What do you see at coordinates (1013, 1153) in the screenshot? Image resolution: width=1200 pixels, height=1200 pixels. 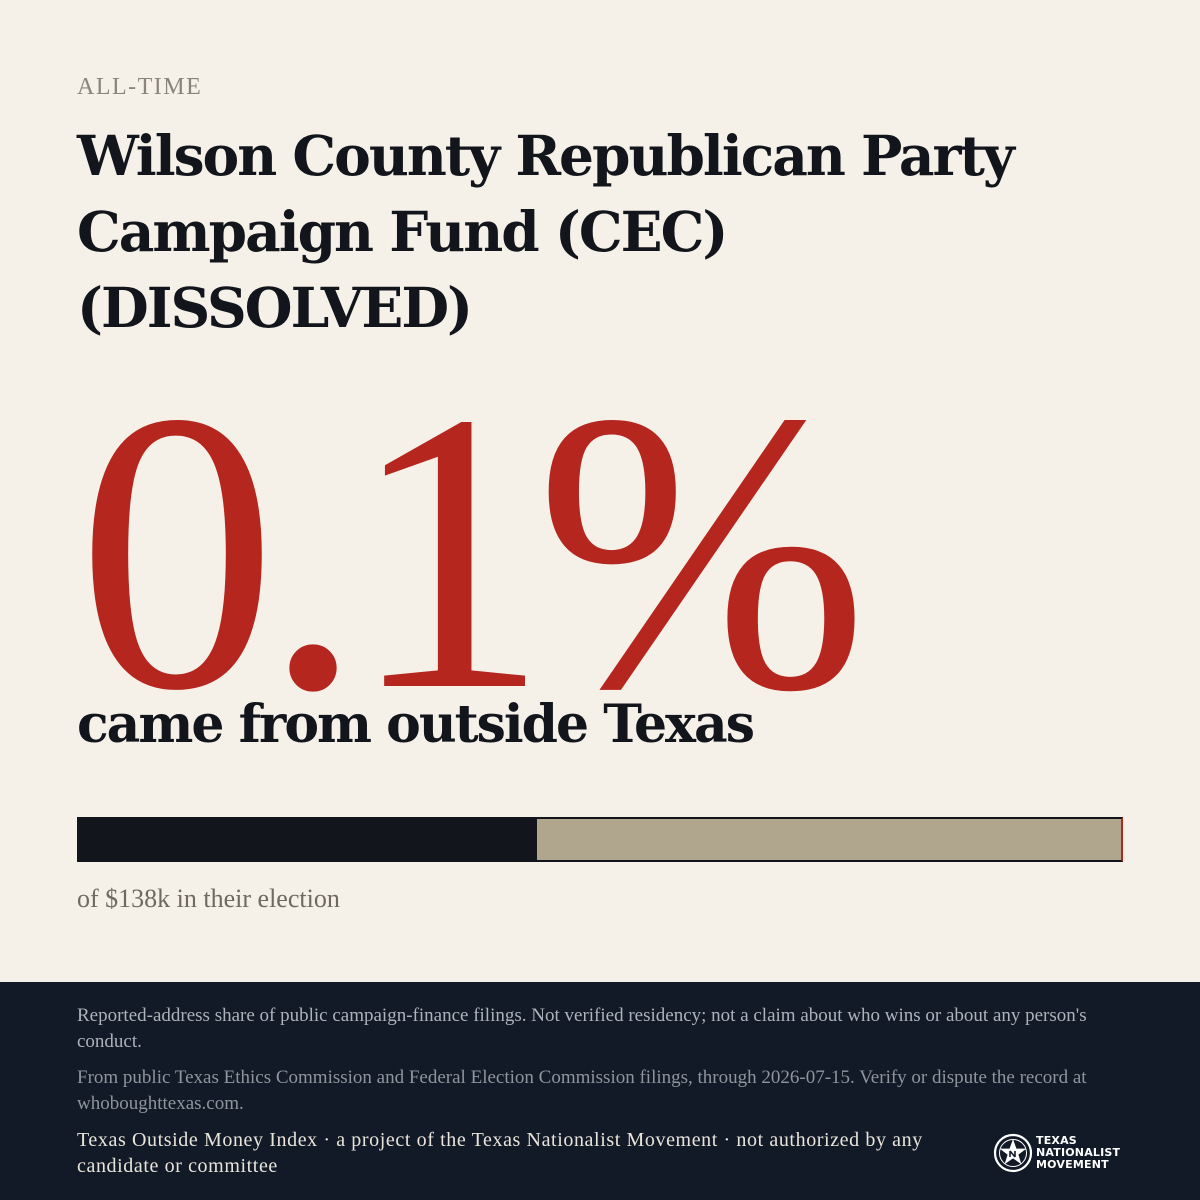 I see `tnm-star-seal-icon` at bounding box center [1013, 1153].